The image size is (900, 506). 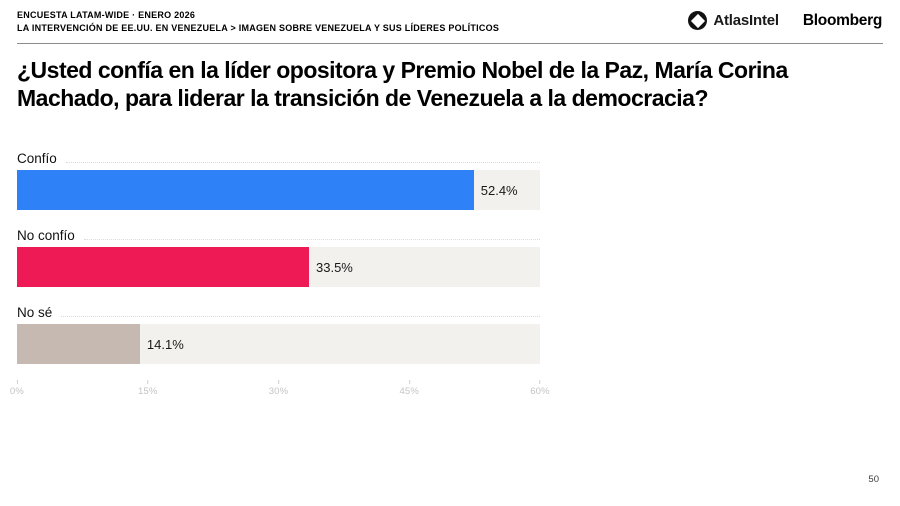 I want to click on x-axis-tick-label: 60%, so click(x=540, y=391).